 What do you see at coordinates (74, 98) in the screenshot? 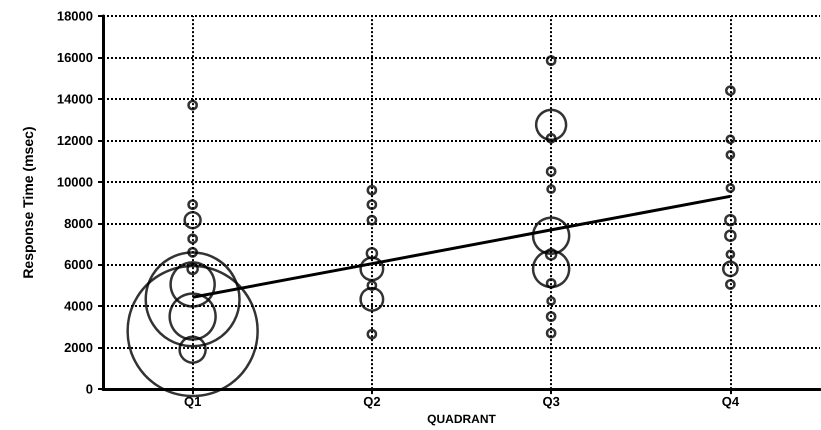
I see `y-tick-label: 14000` at bounding box center [74, 98].